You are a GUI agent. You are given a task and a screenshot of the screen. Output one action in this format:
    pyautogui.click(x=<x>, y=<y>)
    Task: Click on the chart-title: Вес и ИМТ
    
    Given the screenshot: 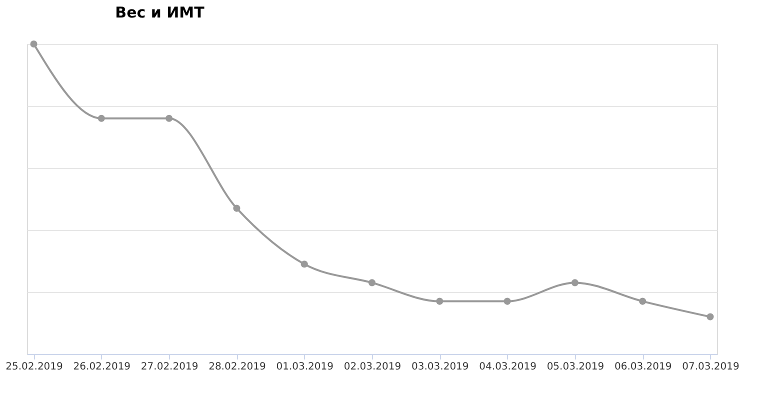 What is the action you would take?
    pyautogui.click(x=160, y=12)
    